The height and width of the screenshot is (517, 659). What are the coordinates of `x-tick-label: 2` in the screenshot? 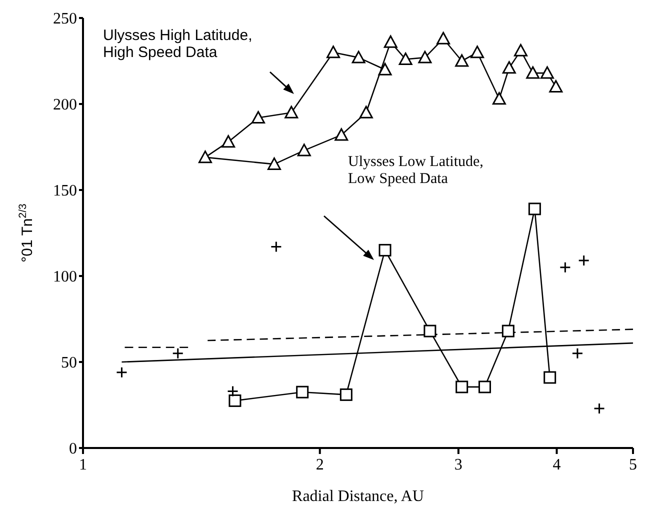 It's located at (320, 465).